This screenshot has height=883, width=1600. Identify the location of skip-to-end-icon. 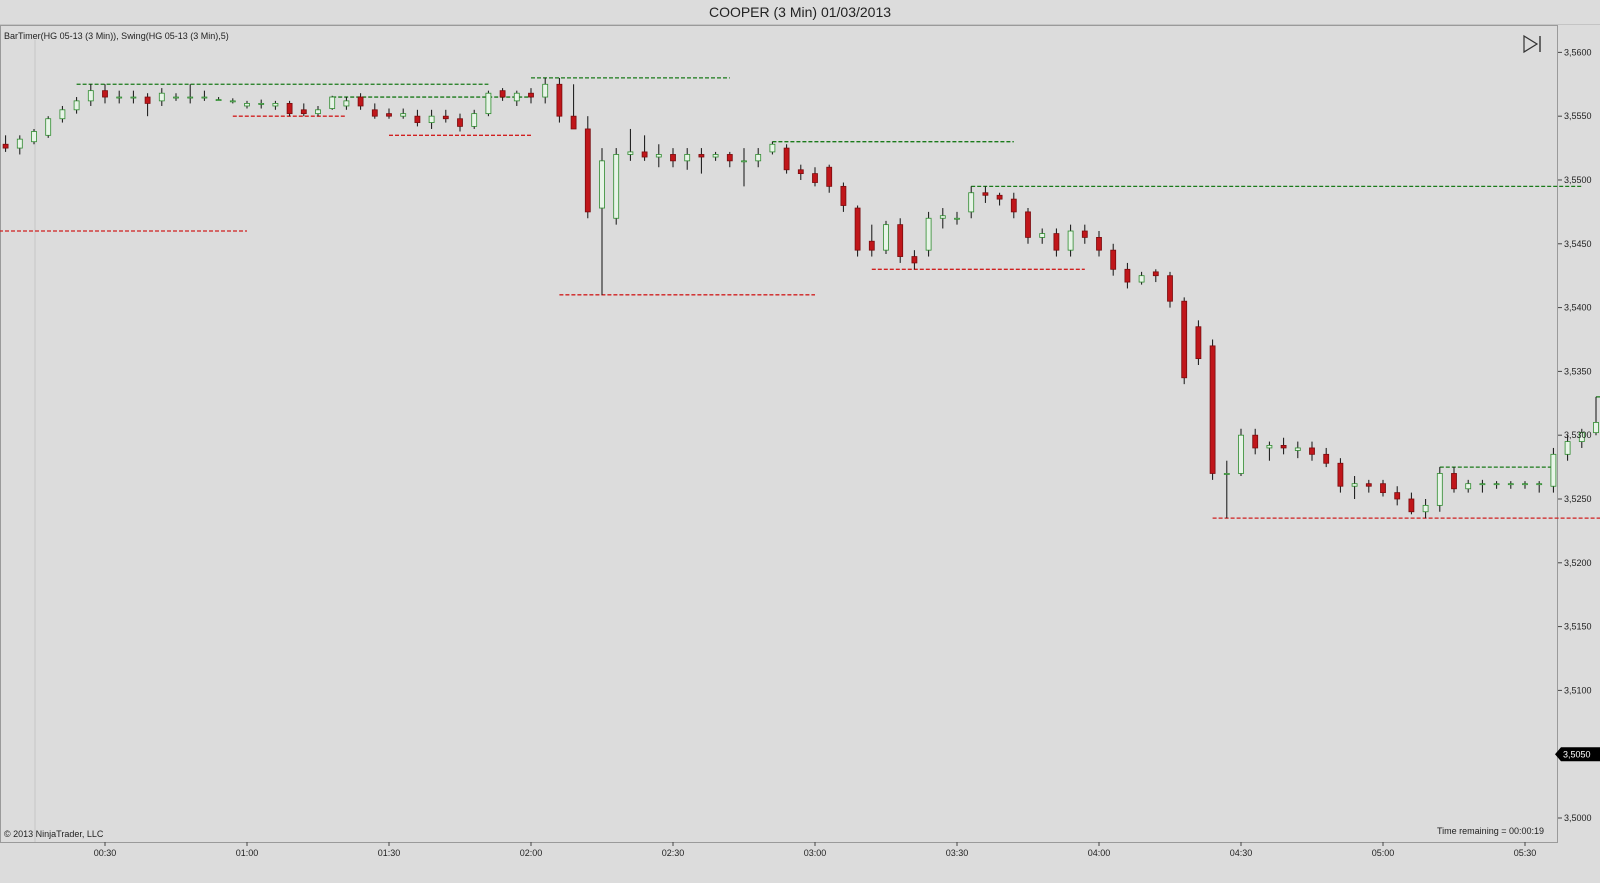
(1532, 44).